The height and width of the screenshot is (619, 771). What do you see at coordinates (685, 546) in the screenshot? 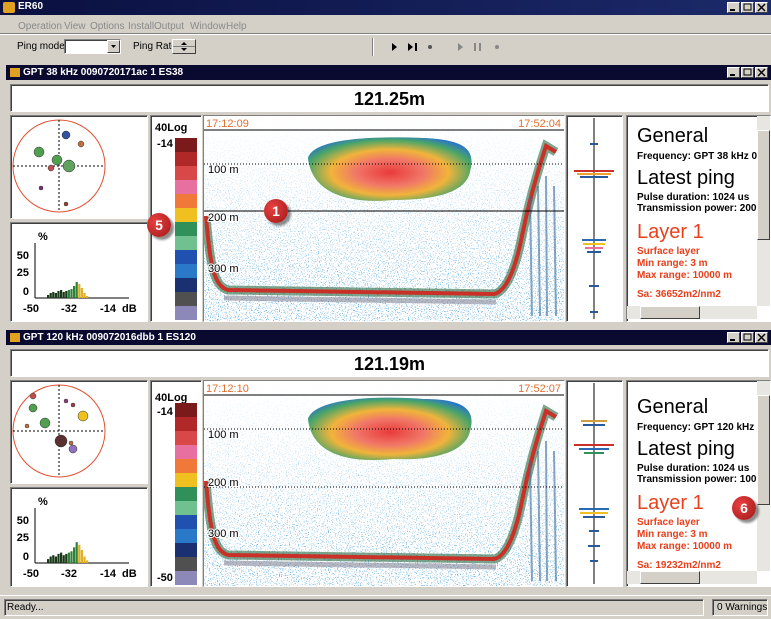
I see `layer-line: Max range: 10000 m` at bounding box center [685, 546].